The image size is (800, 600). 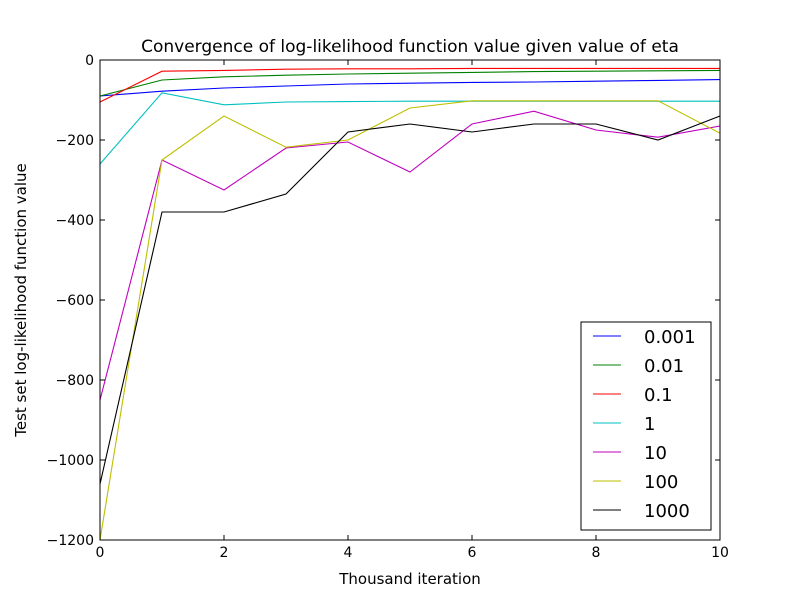 What do you see at coordinates (89, 61) in the screenshot?
I see `y-tick-label-0: 0` at bounding box center [89, 61].